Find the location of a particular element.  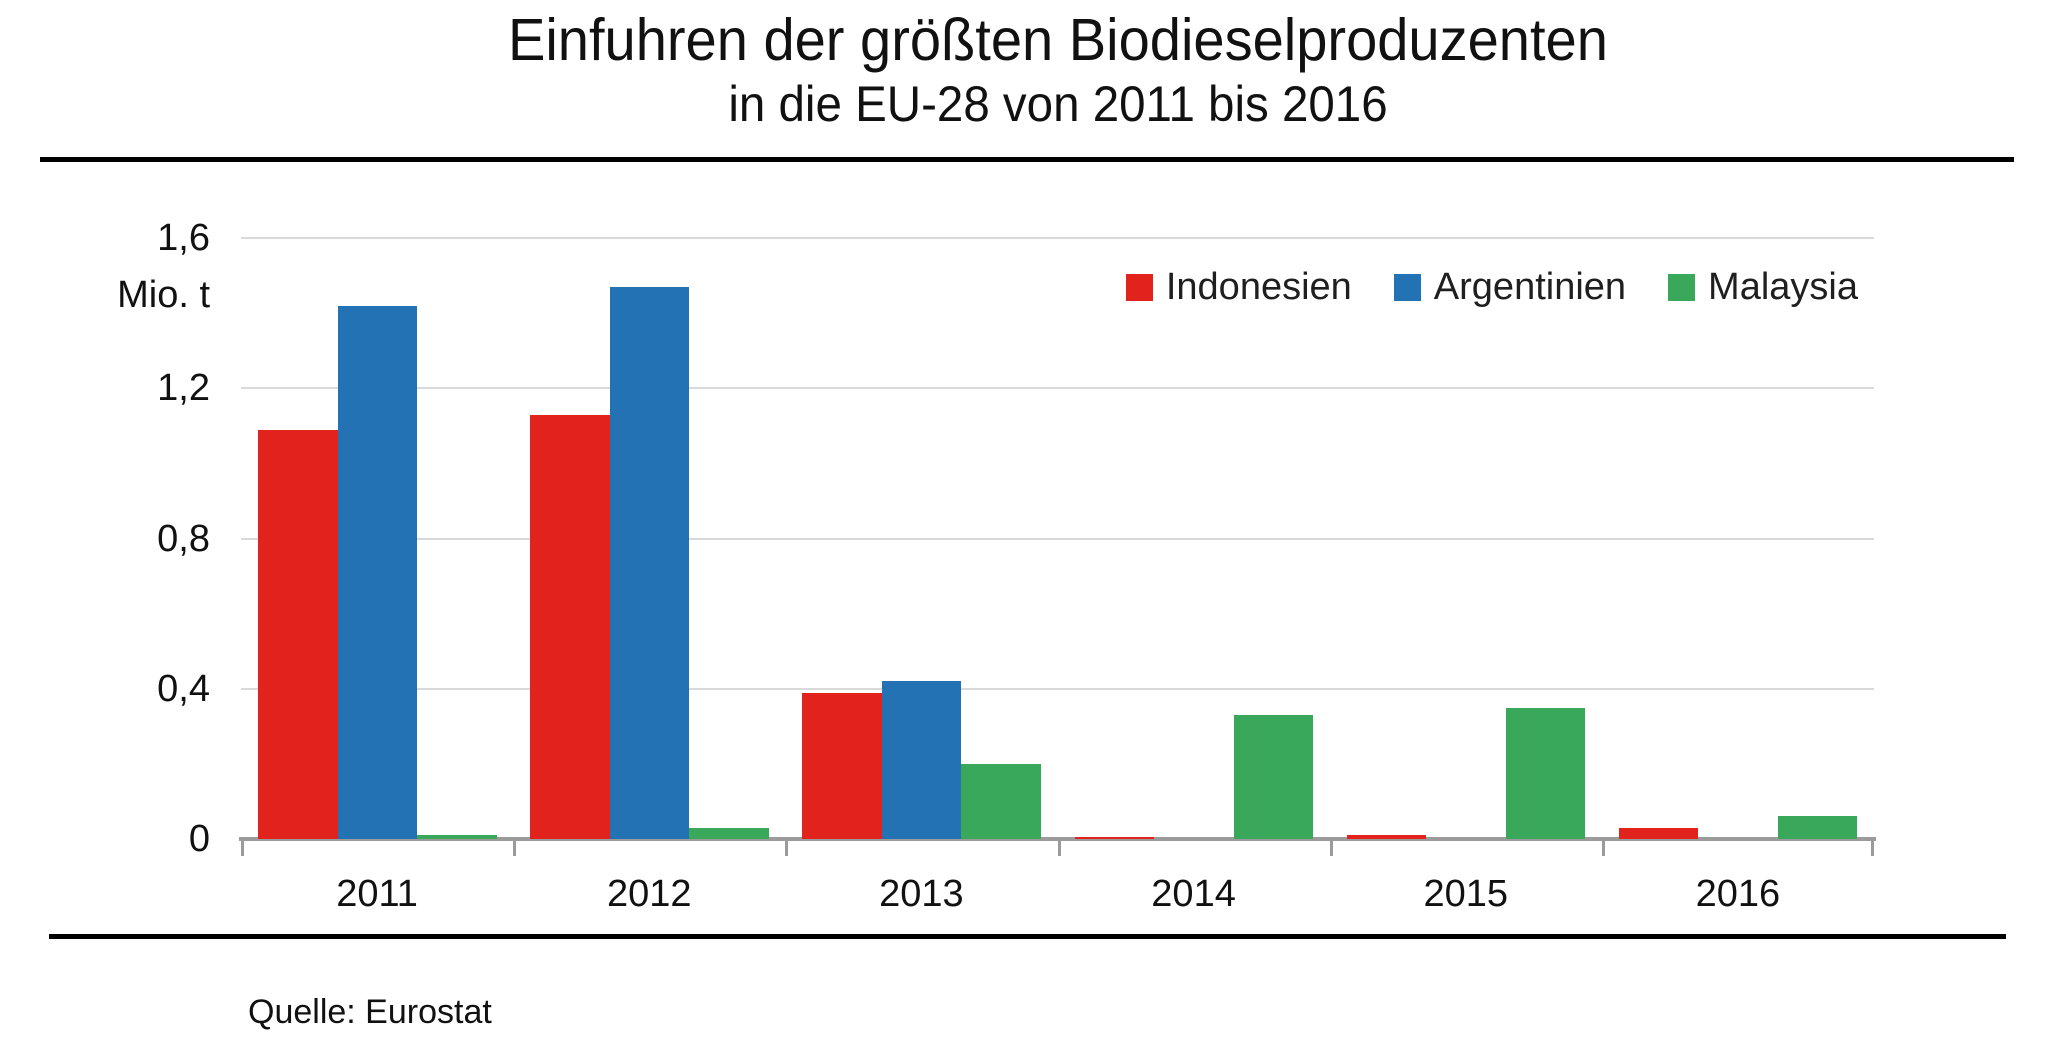

y-tick-label-0-8: 0,8 is located at coordinates (183, 539).